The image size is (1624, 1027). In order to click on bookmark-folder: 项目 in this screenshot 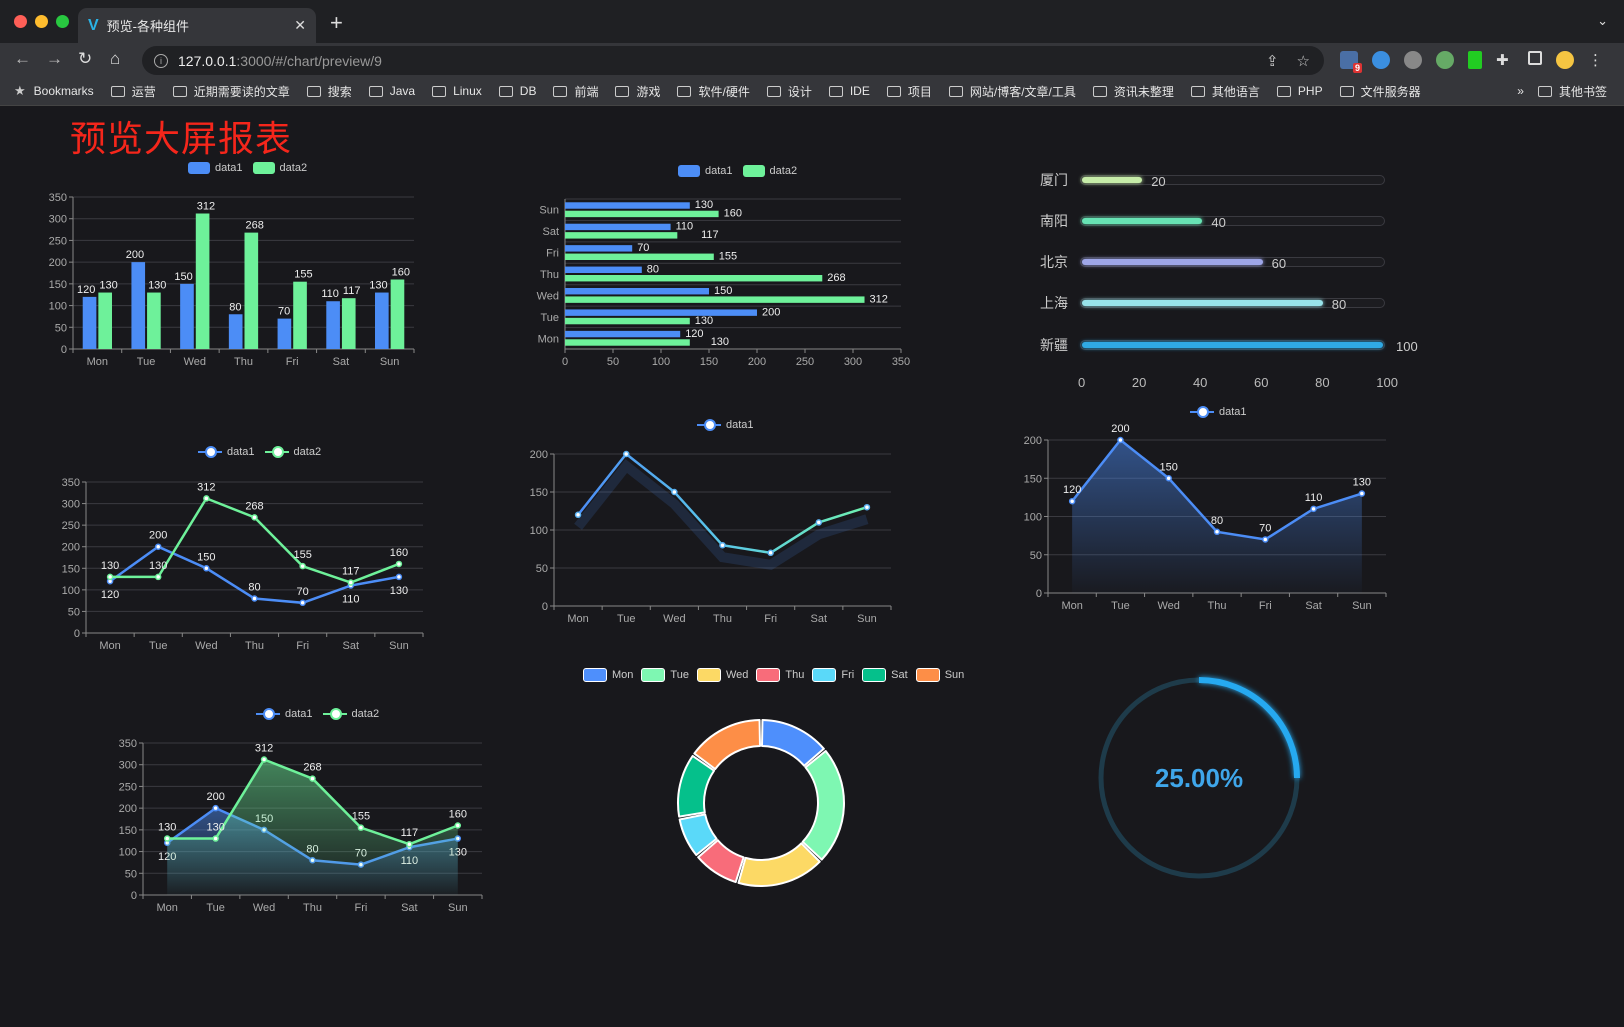, I will do `click(909, 91)`.